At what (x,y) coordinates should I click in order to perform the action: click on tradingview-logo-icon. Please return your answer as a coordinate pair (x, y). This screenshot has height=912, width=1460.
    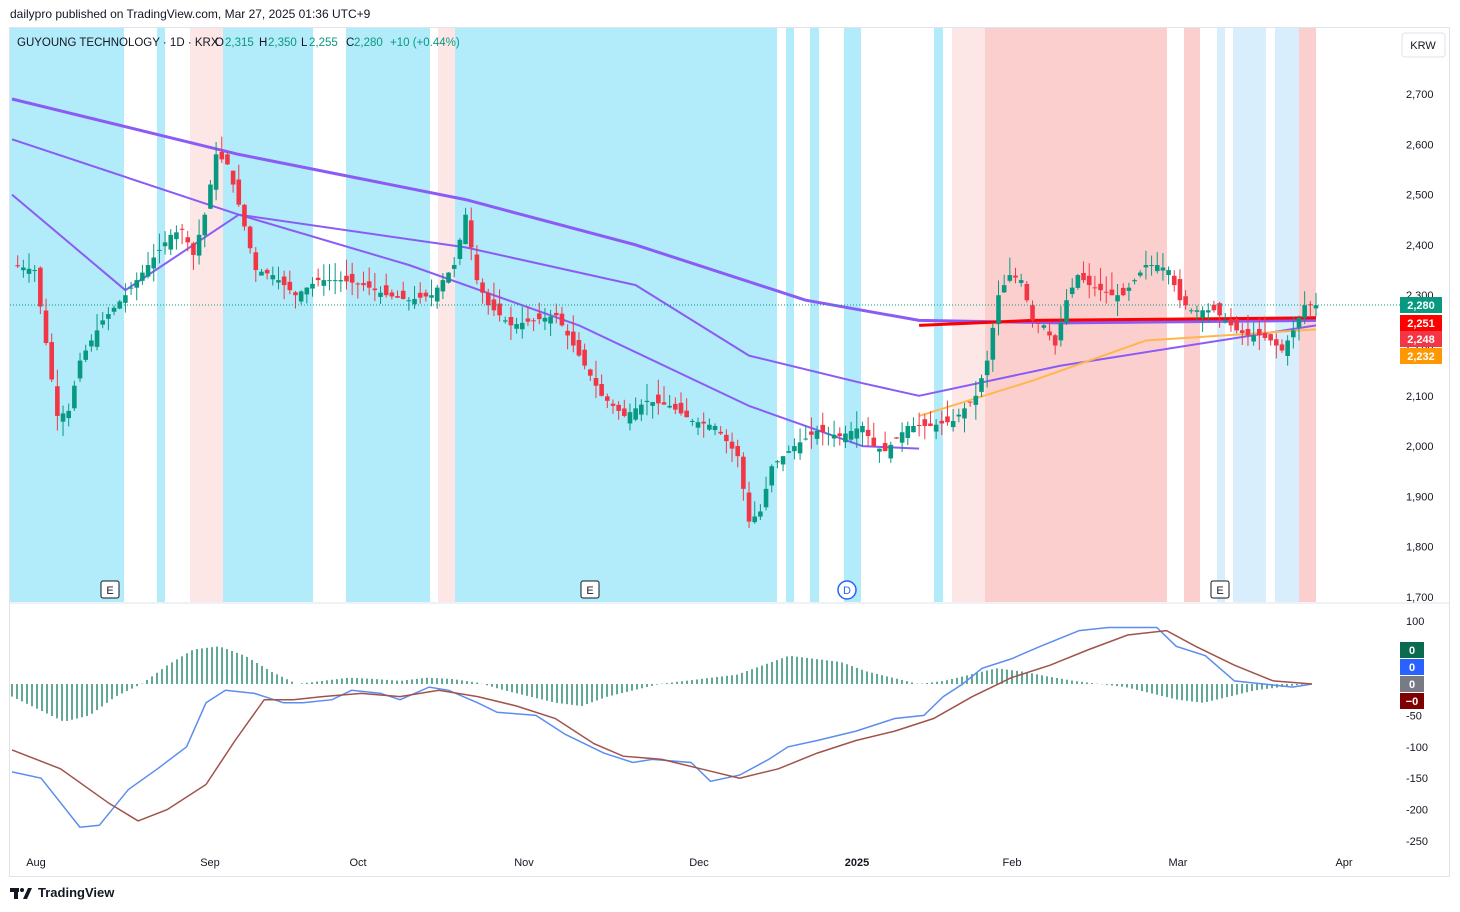
    Looking at the image, I should click on (21, 893).